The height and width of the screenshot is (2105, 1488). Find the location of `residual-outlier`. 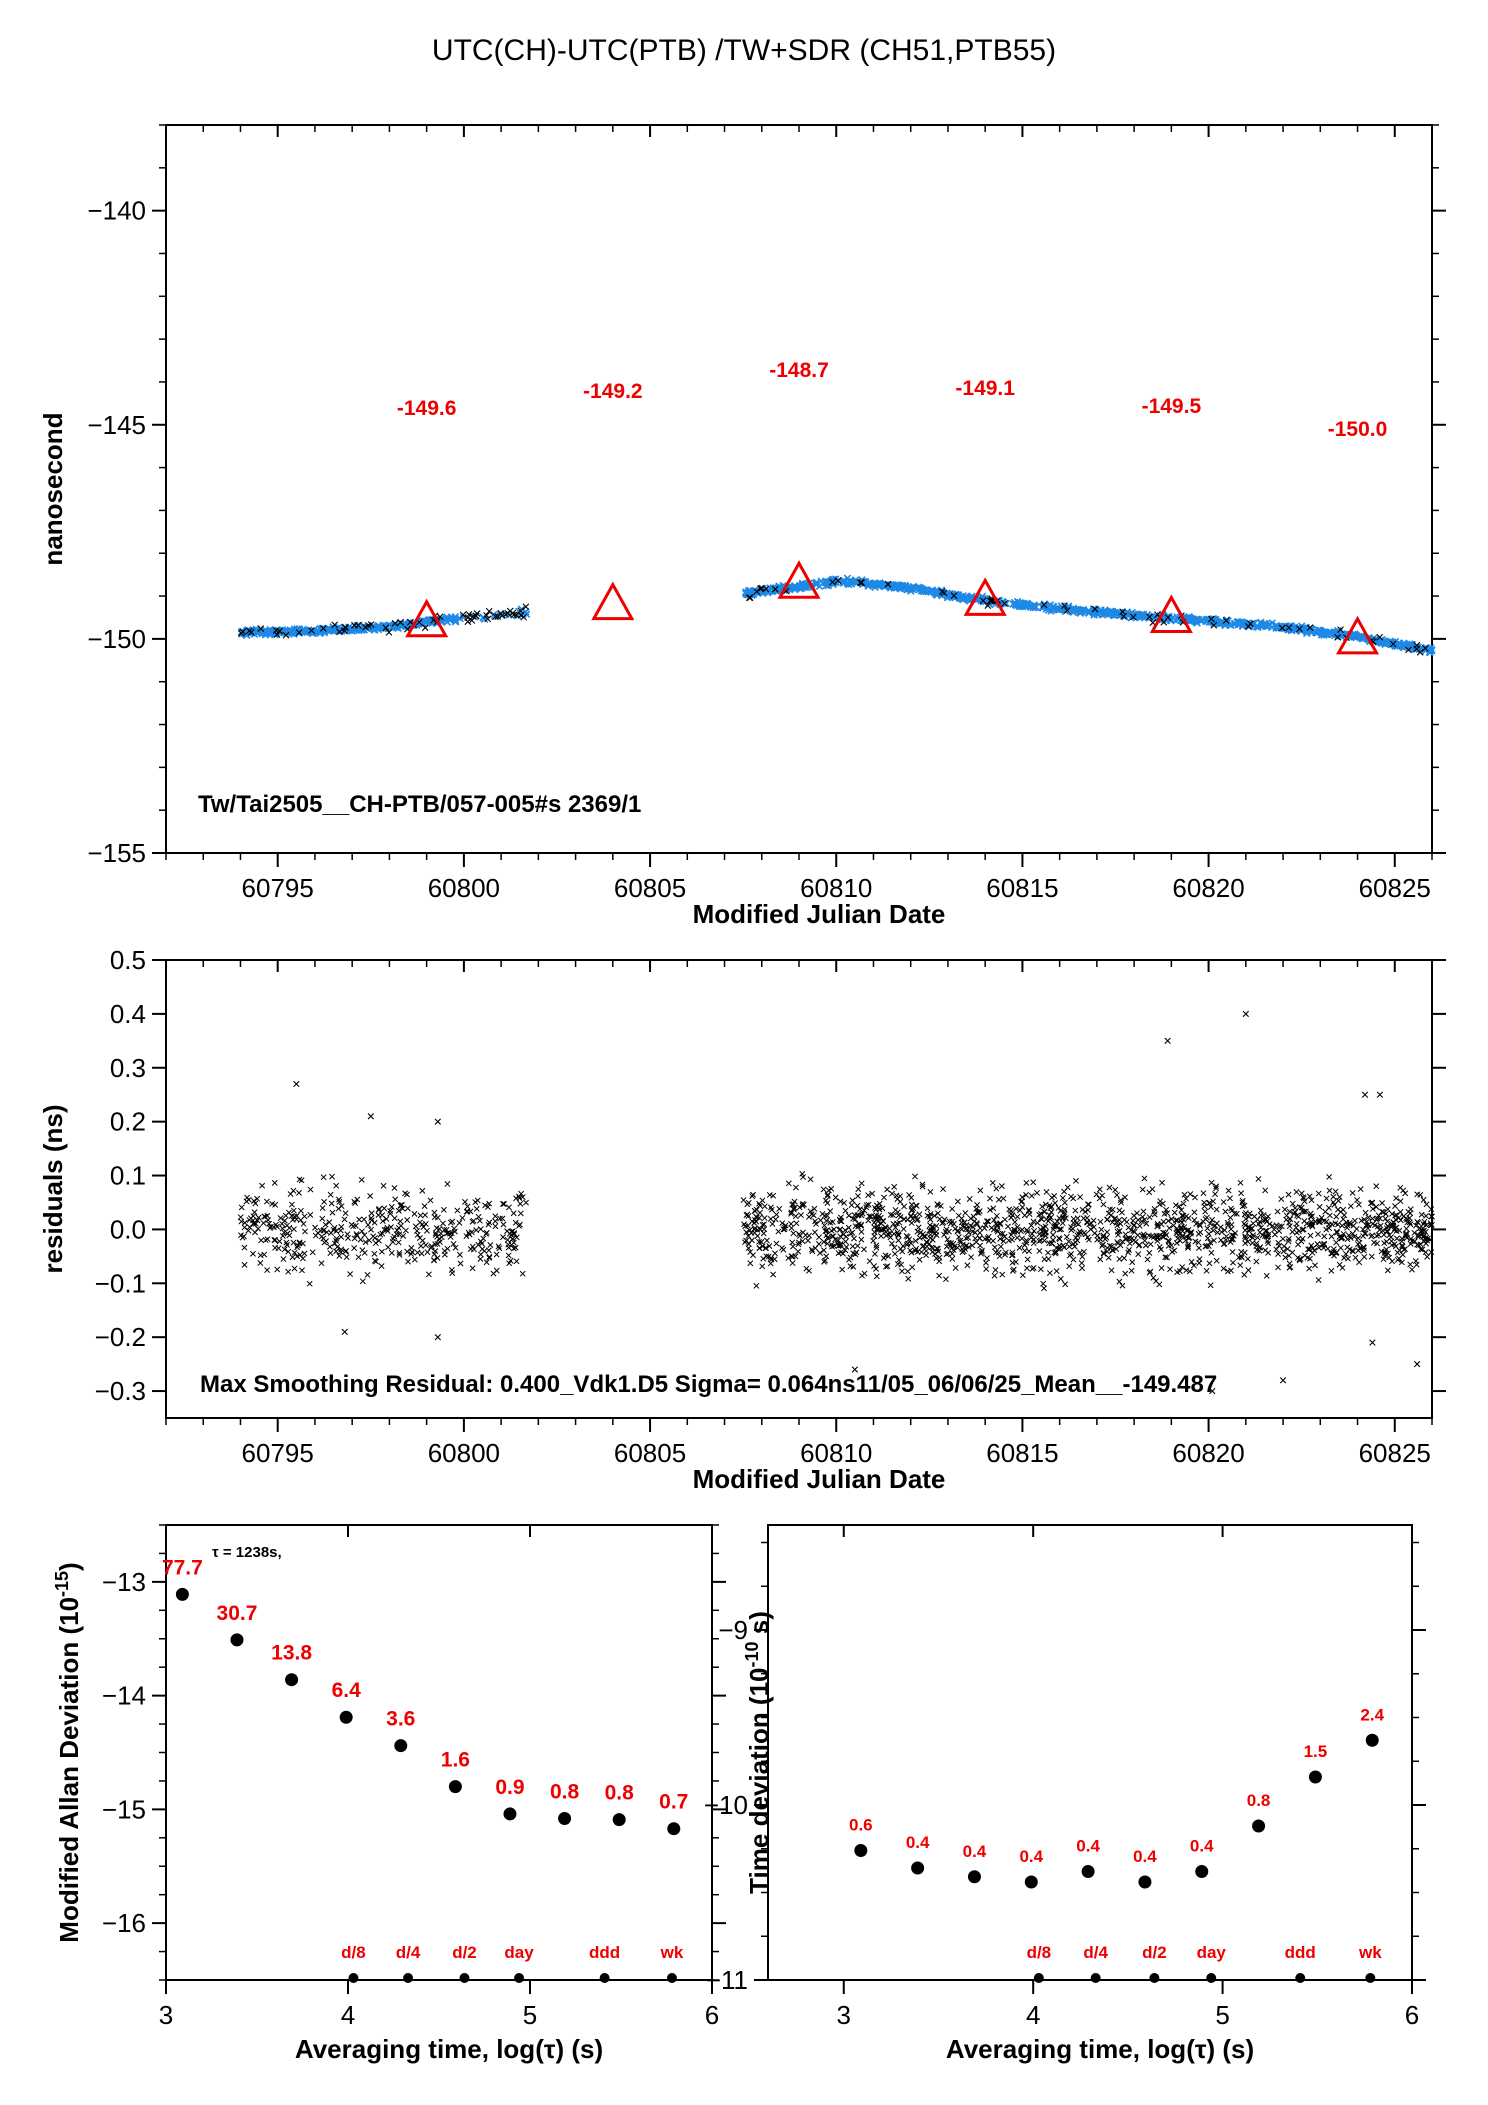

residual-outlier is located at coordinates (438, 1121).